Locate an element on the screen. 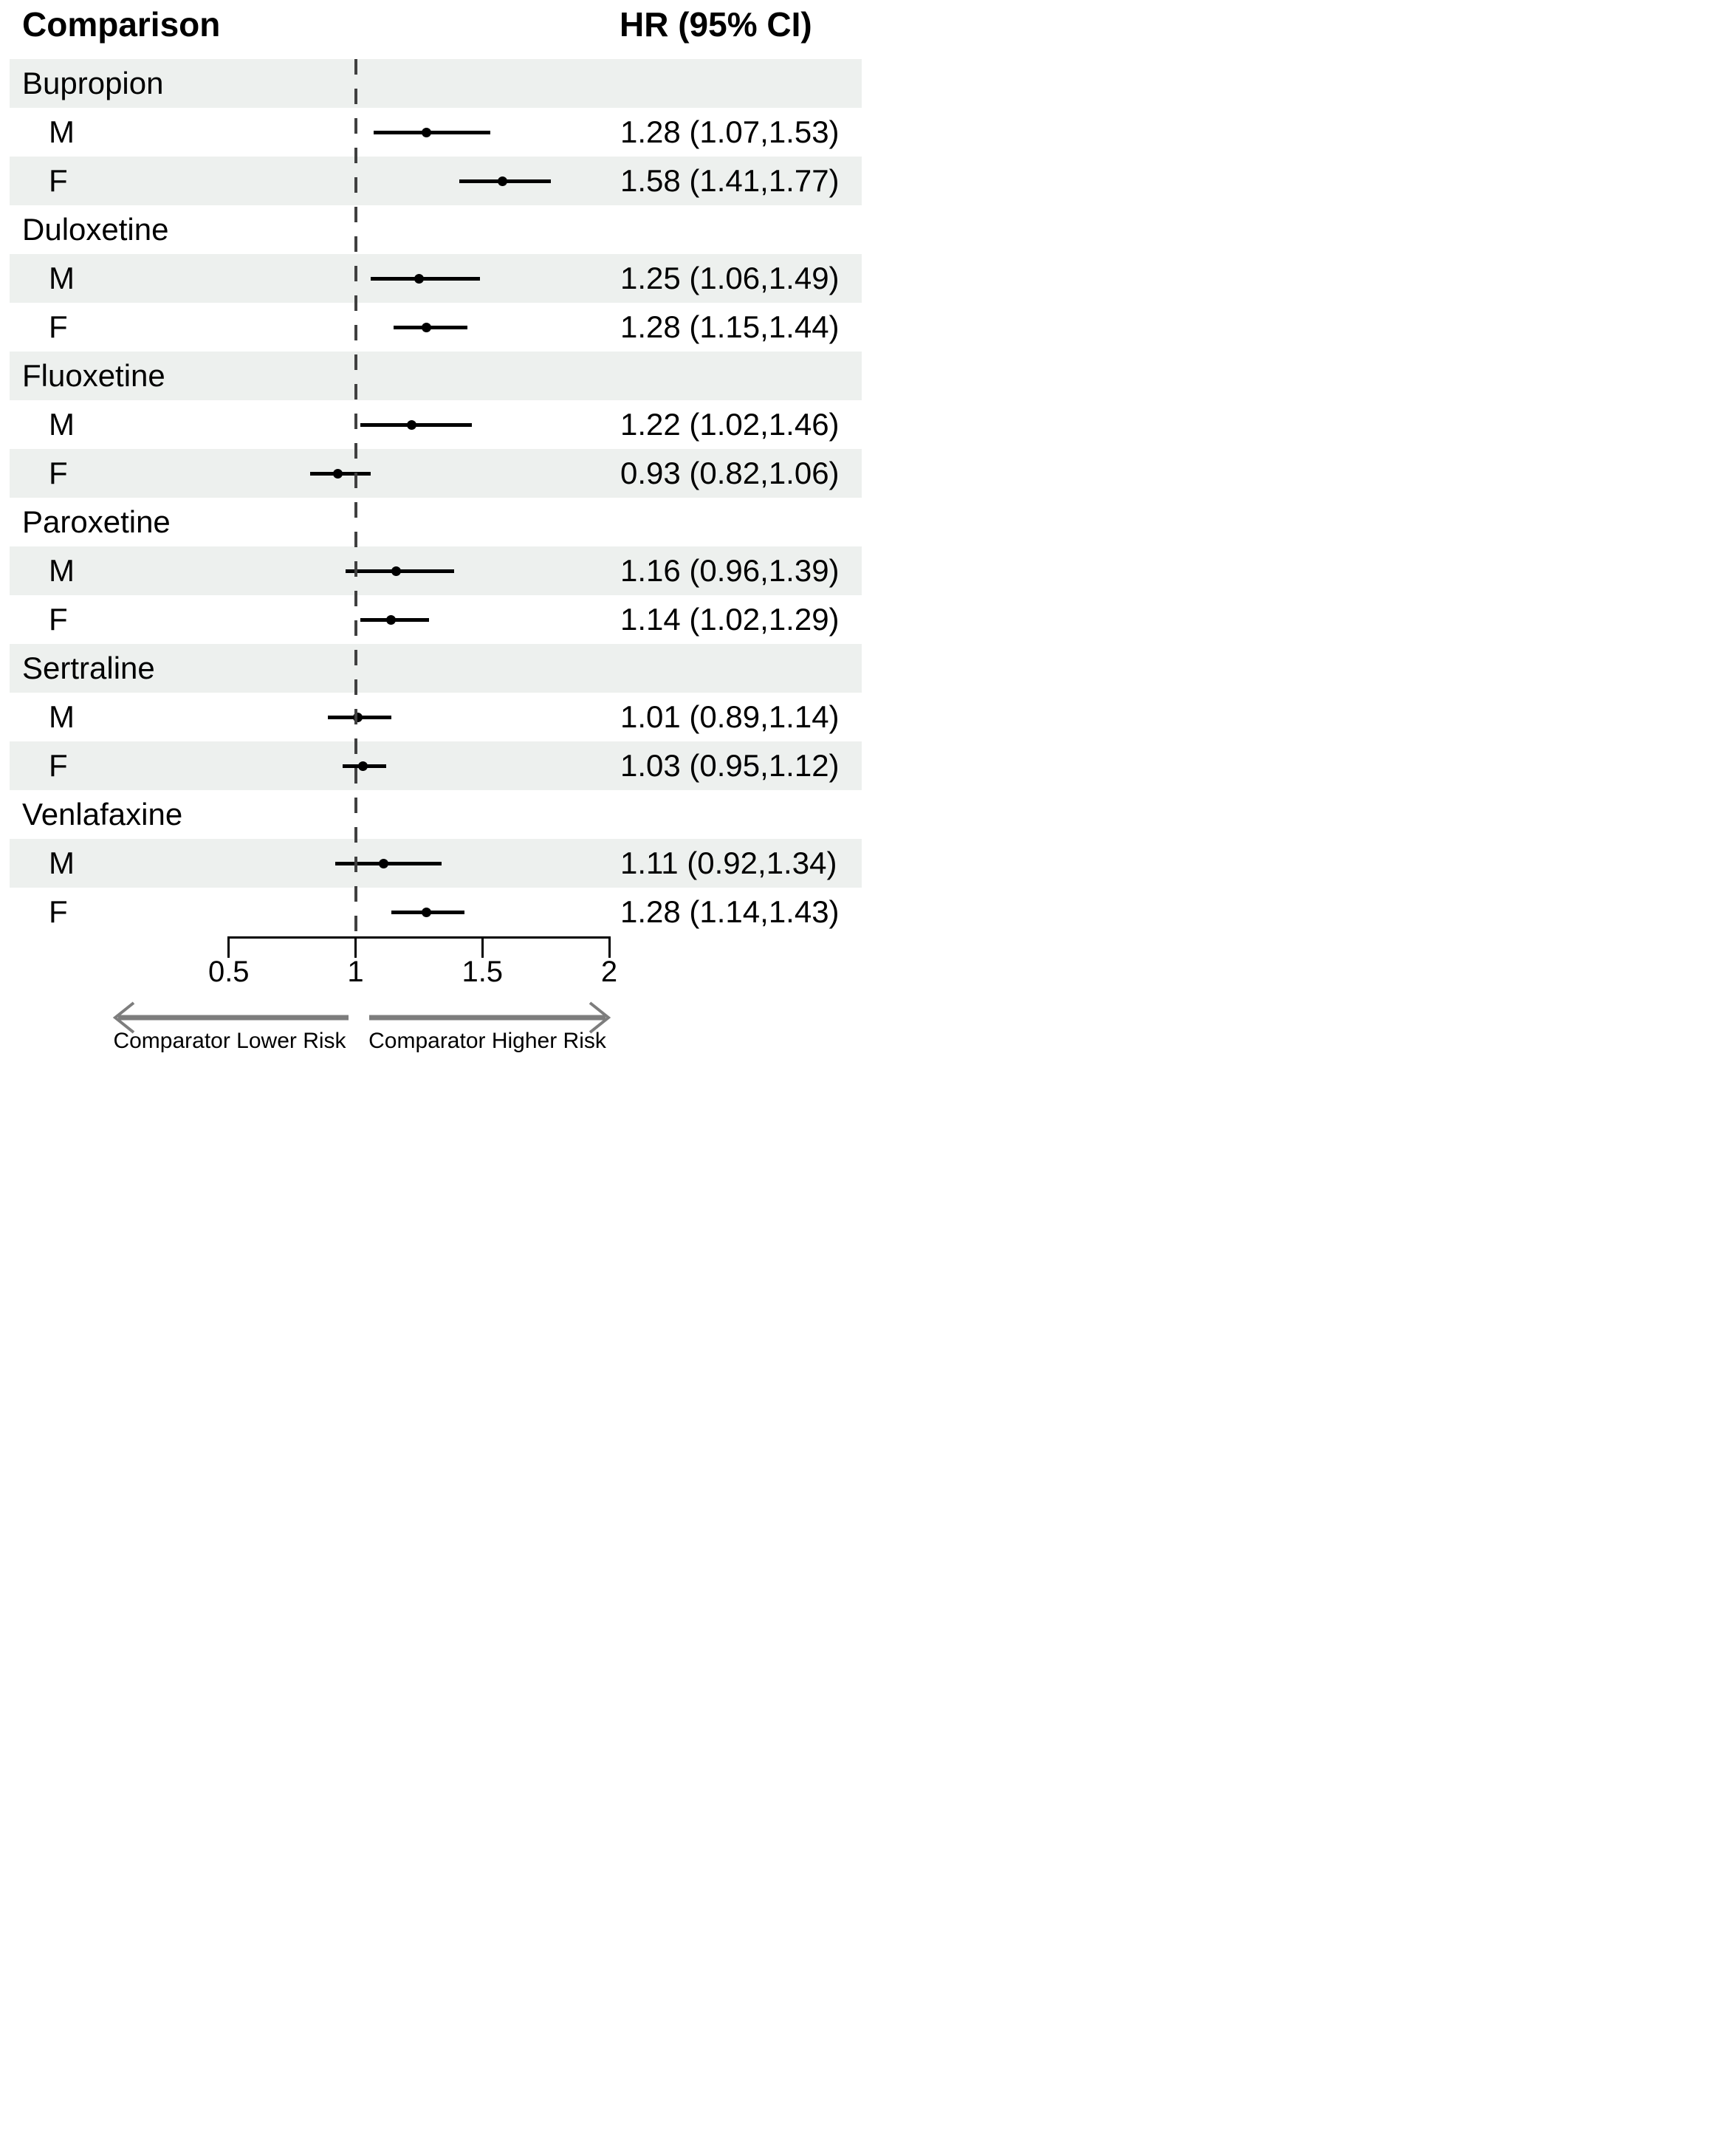 The height and width of the screenshot is (2129, 1736). hr-ci-value: 1.25 (1.06,1.49) is located at coordinates (730, 278).